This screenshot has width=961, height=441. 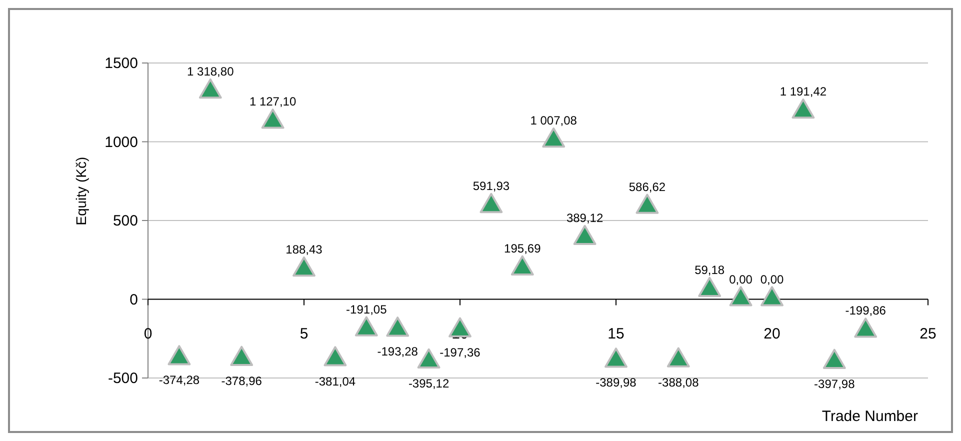 What do you see at coordinates (429, 383) in the screenshot?
I see `data-label: -395,12` at bounding box center [429, 383].